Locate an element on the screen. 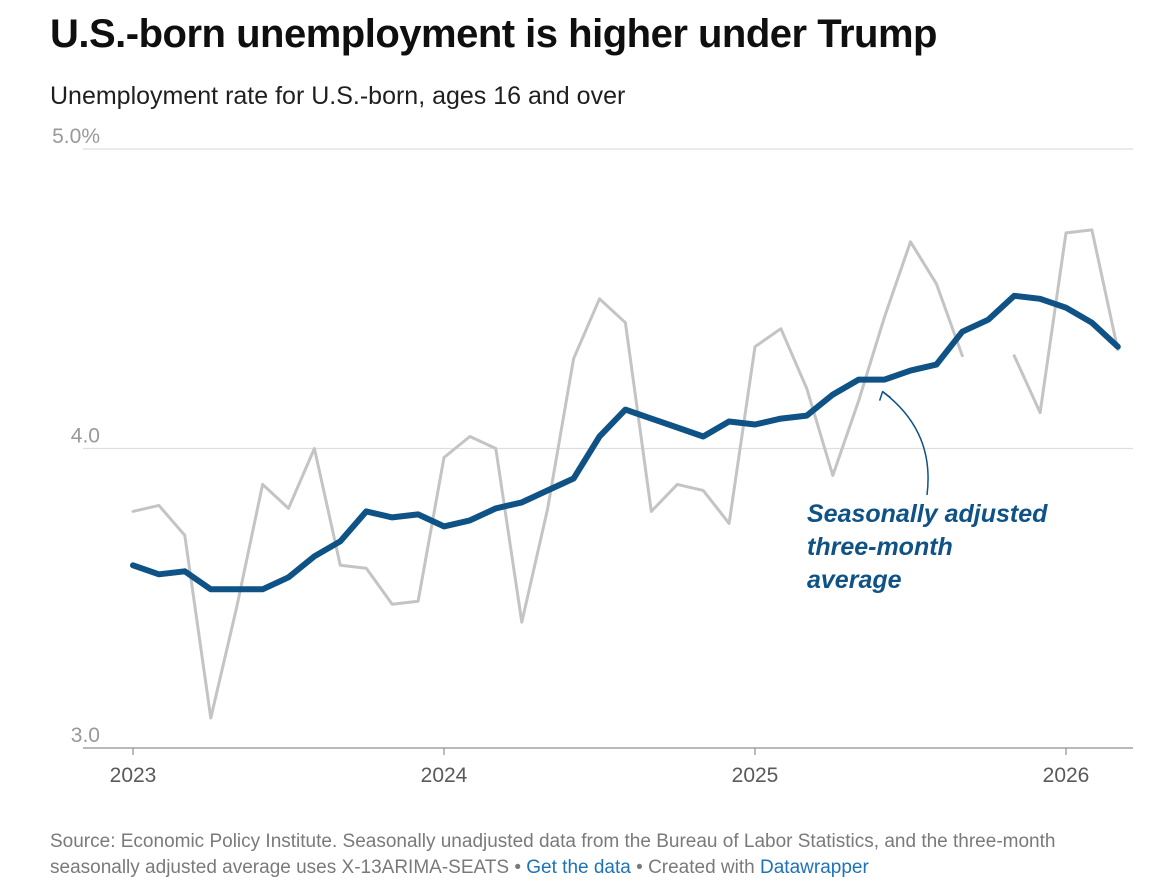  annotation-label: average is located at coordinates (854, 580).